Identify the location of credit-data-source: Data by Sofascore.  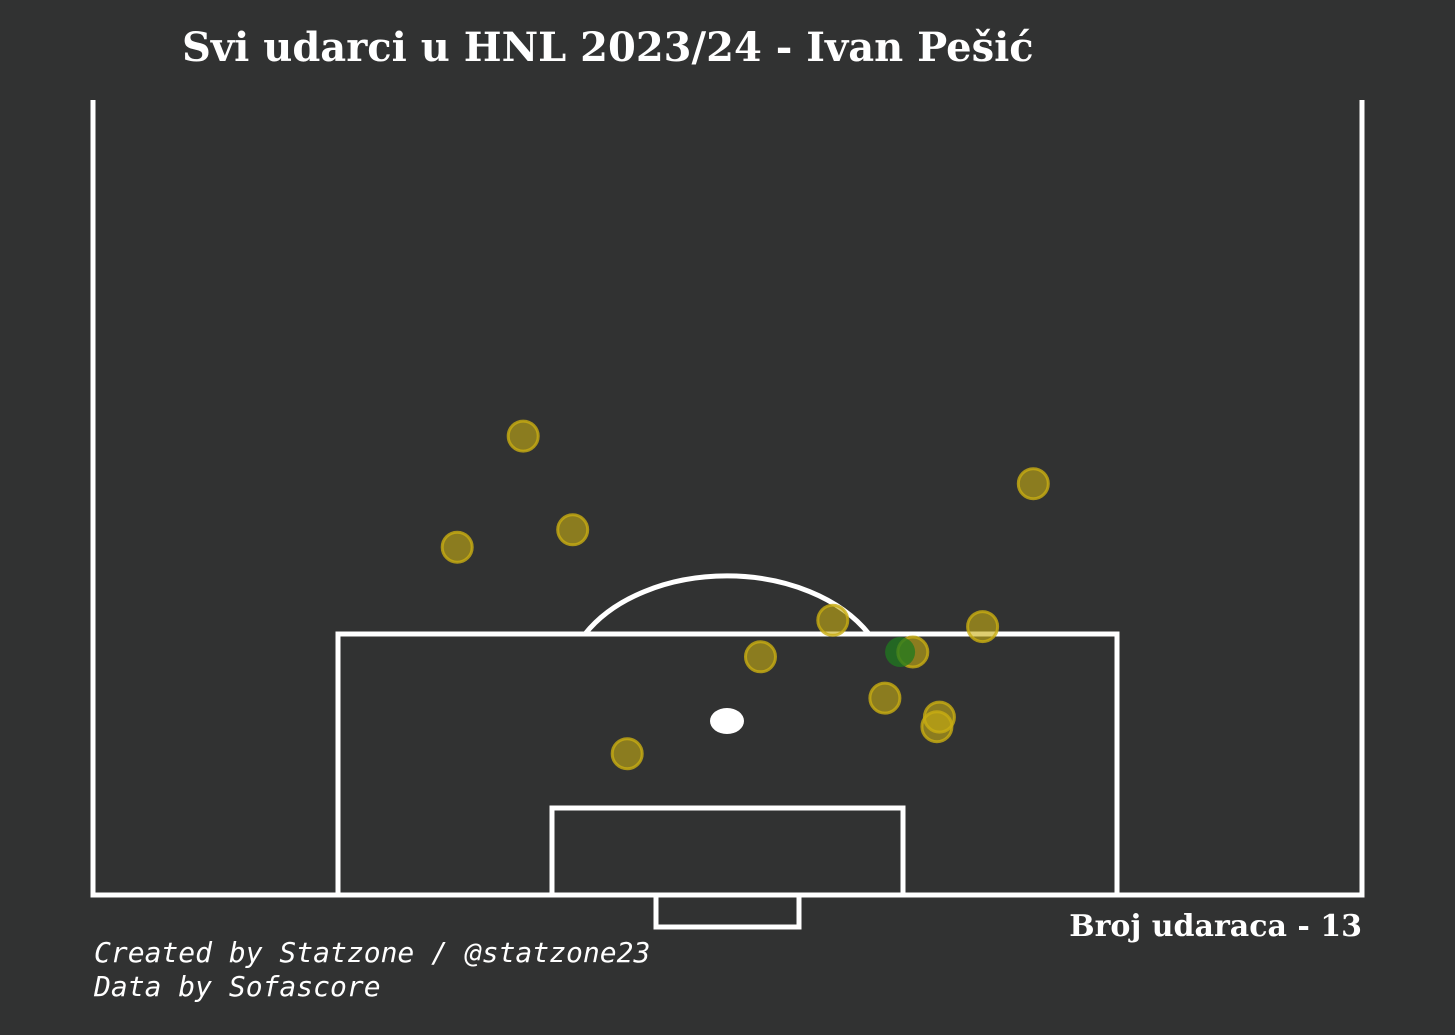
(237, 986).